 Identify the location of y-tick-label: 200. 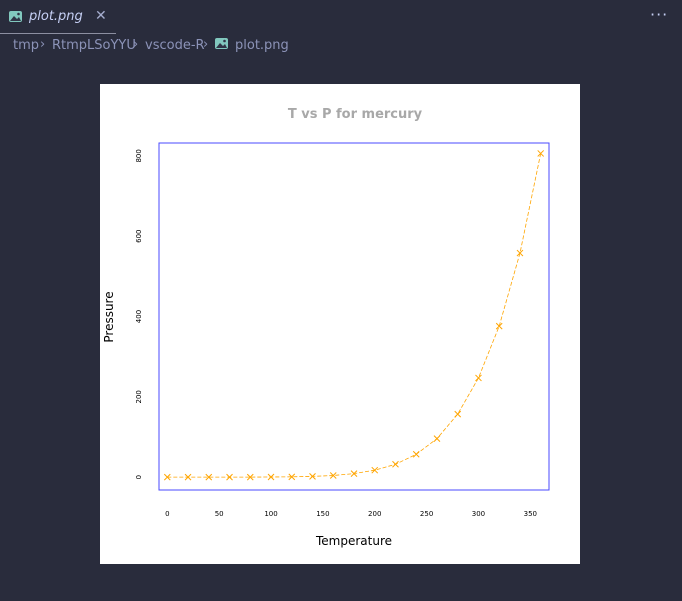
(139, 396).